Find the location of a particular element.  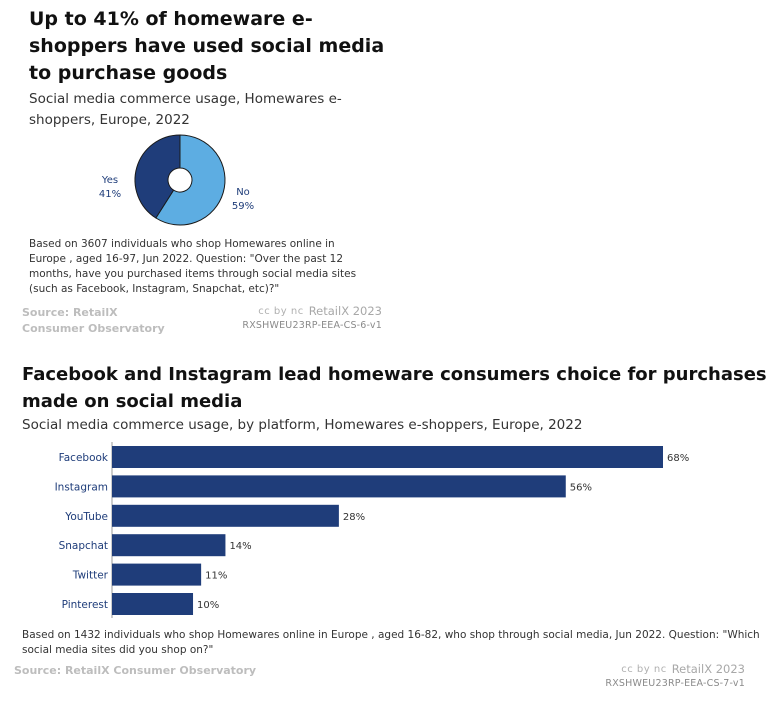

donut-value-no: 59% is located at coordinates (243, 206).